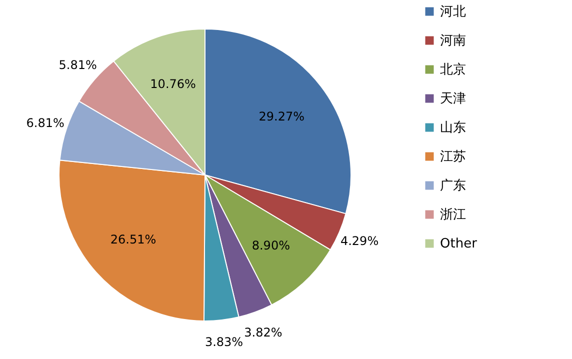 The image size is (572, 359). Describe the element at coordinates (133, 239) in the screenshot. I see `data-label: 26.51%` at that location.